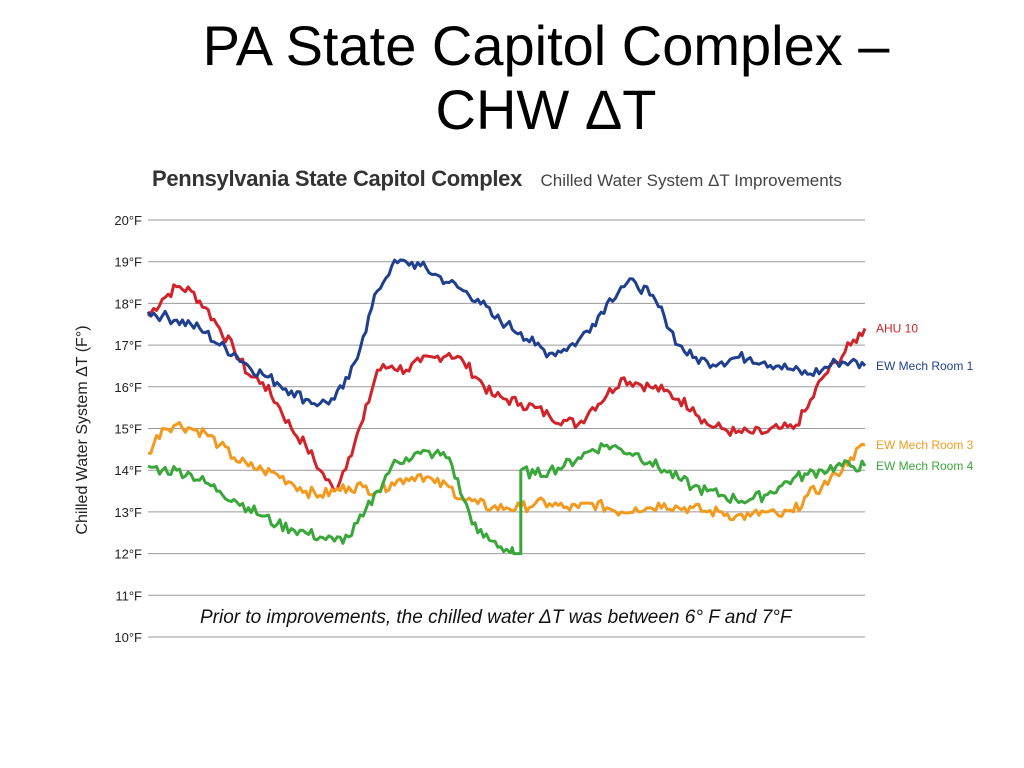  What do you see at coordinates (128, 303) in the screenshot?
I see `y-tick-label: 18°F` at bounding box center [128, 303].